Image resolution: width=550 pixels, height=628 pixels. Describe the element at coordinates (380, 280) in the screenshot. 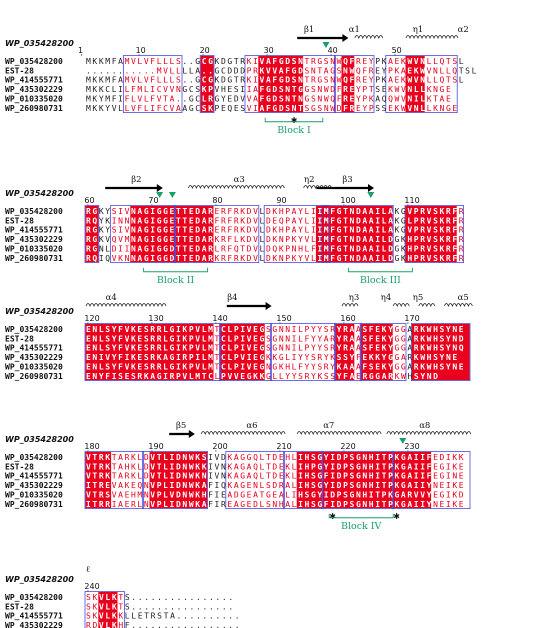

I see `block-label: Block III` at that location.